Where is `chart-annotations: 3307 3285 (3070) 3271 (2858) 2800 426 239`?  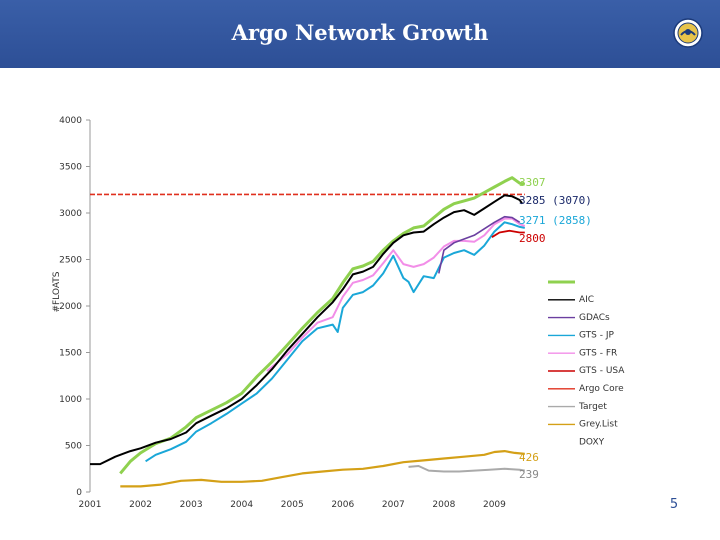
chart-annotations: 3307 3285 (3070) 3271 (2858) 2800 426 239 is located at coordinates (555, 328).